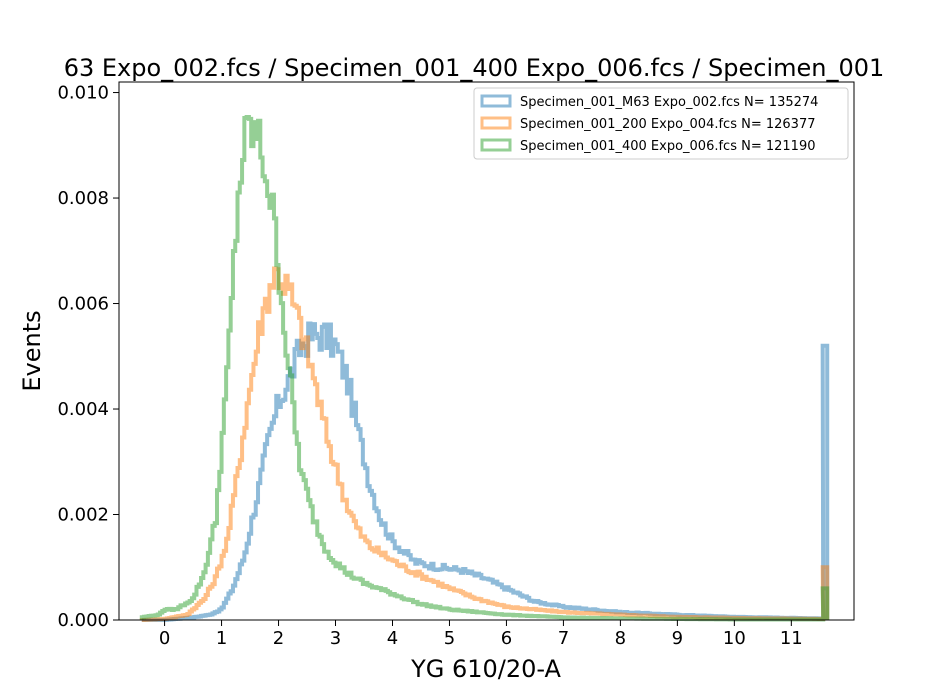 The height and width of the screenshot is (695, 949). What do you see at coordinates (83, 620) in the screenshot?
I see `y-tick-label: 0.000` at bounding box center [83, 620].